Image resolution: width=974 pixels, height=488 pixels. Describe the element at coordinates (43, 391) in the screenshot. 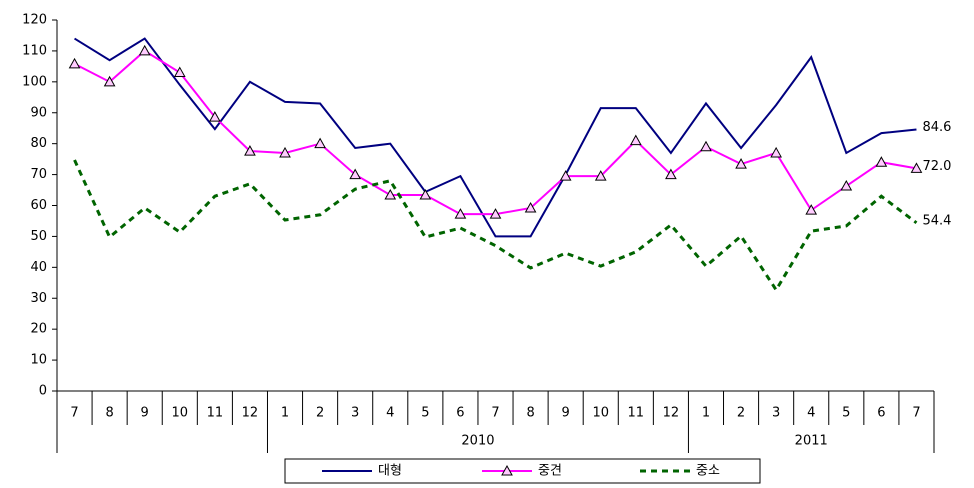

I see `y-tick-label: 0` at that location.